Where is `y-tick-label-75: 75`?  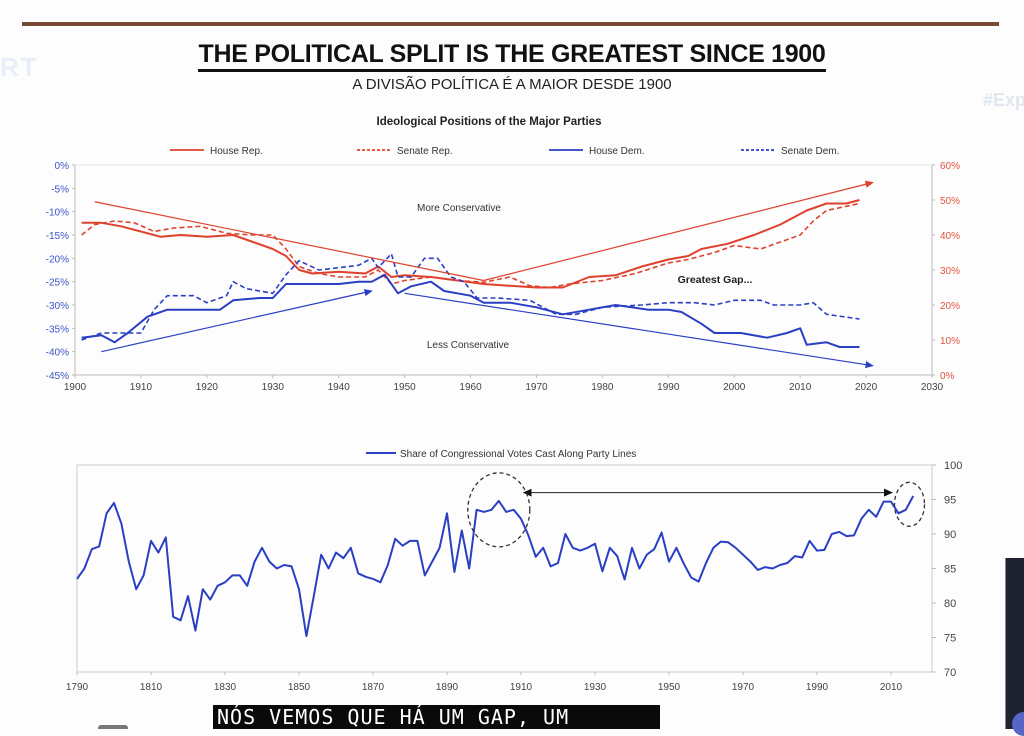 y-tick-label-75: 75 is located at coordinates (950, 639).